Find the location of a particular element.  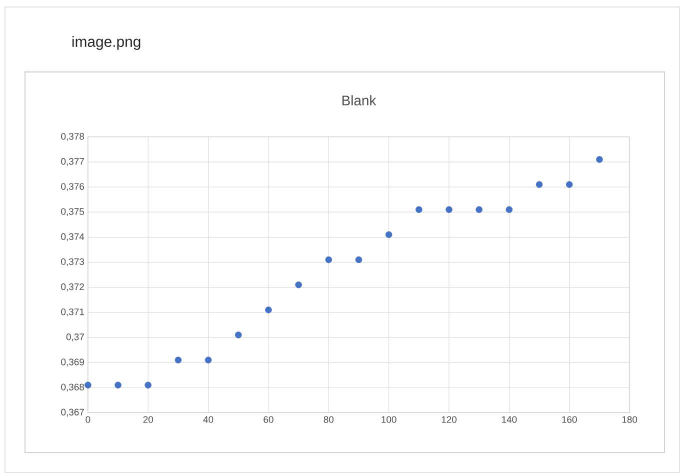

x-tick-label: 80 is located at coordinates (329, 419).